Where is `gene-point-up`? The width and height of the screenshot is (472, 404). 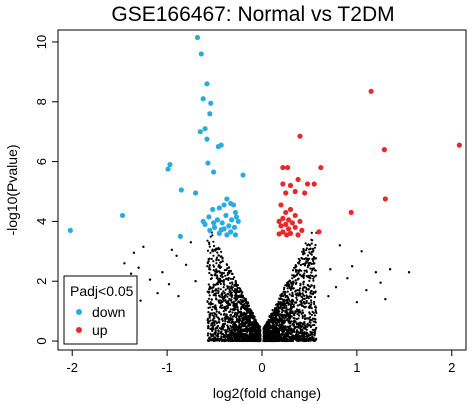 gene-point-up is located at coordinates (295, 215).